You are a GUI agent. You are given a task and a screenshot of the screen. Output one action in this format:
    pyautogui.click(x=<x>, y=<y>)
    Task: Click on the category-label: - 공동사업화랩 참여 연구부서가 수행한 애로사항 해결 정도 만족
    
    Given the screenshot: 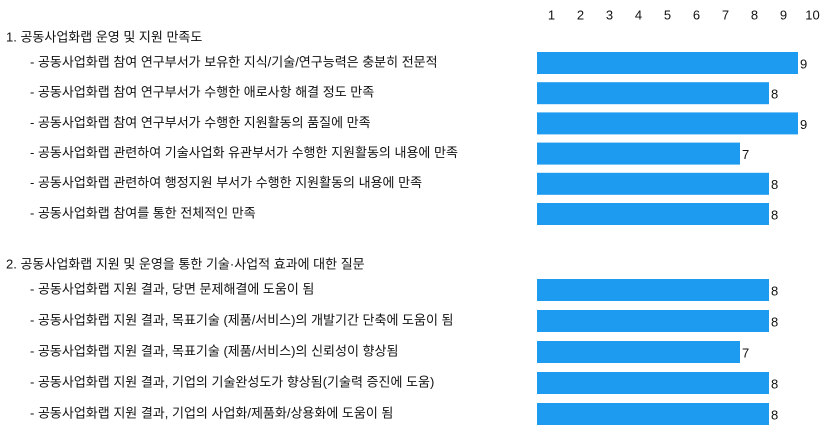 What is the action you would take?
    pyautogui.click(x=202, y=92)
    